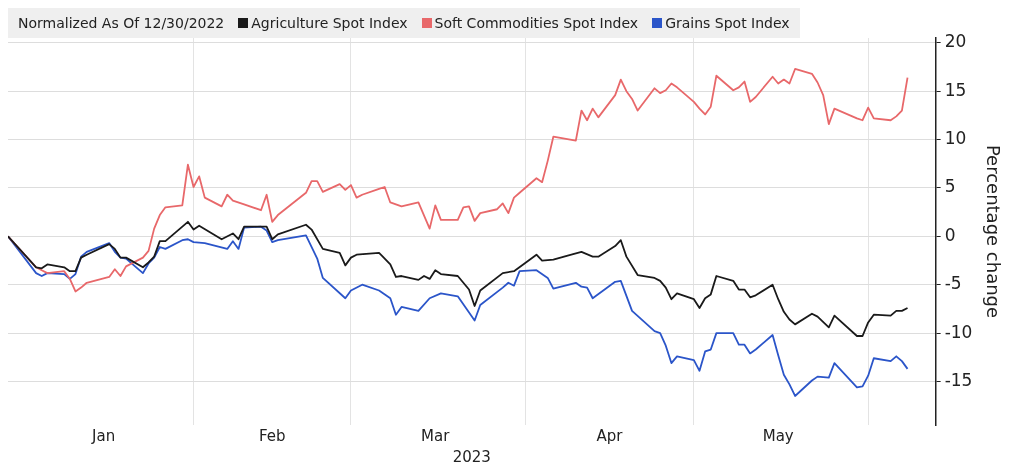 This screenshot has height=473, width=1016. What do you see at coordinates (993, 231) in the screenshot?
I see `y-axis-title: Percentage change` at bounding box center [993, 231].